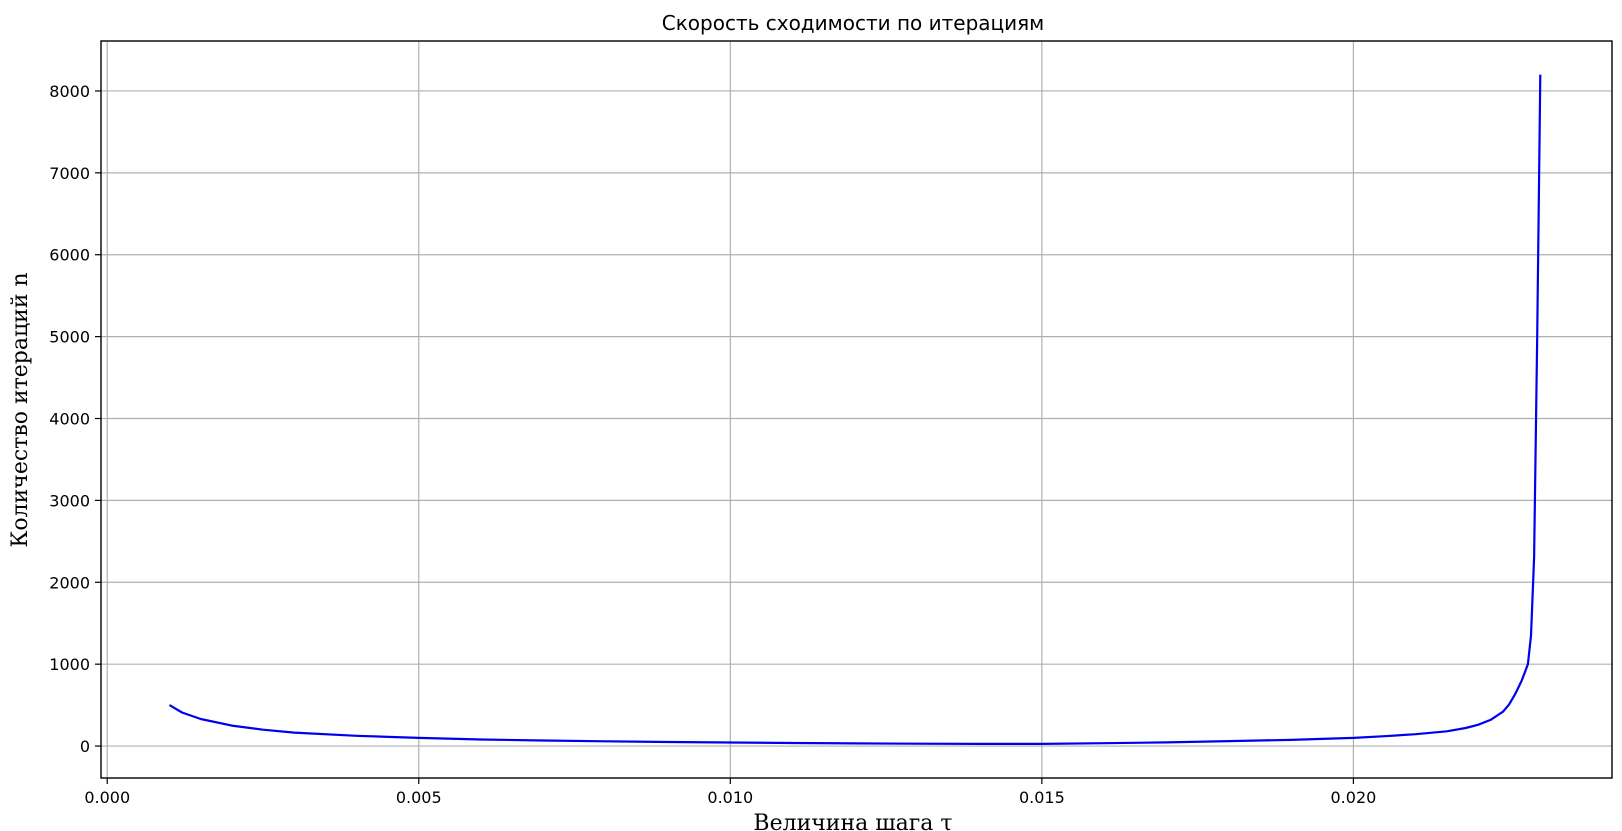  What do you see at coordinates (69, 173) in the screenshot?
I see `y-tick-label: 7000` at bounding box center [69, 173].